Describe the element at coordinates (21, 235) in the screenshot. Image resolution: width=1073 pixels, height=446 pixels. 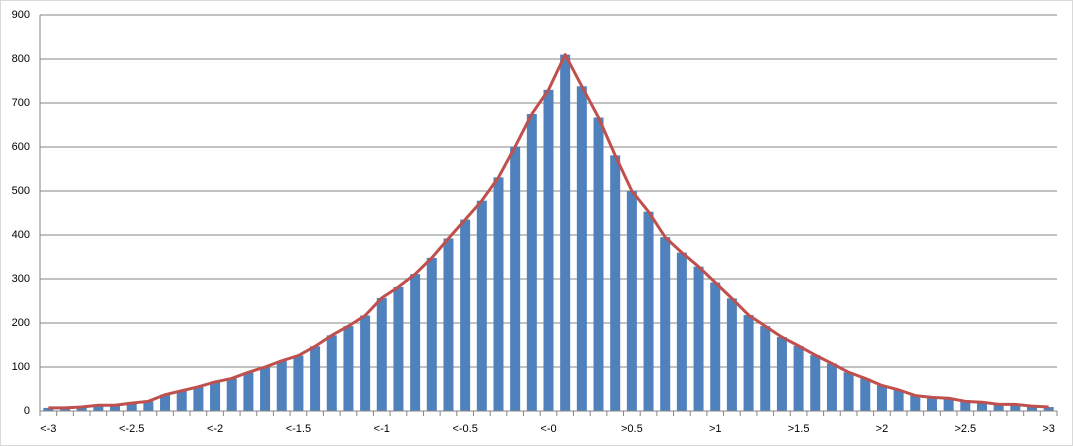
I see `y-tick-label: 400` at that location.